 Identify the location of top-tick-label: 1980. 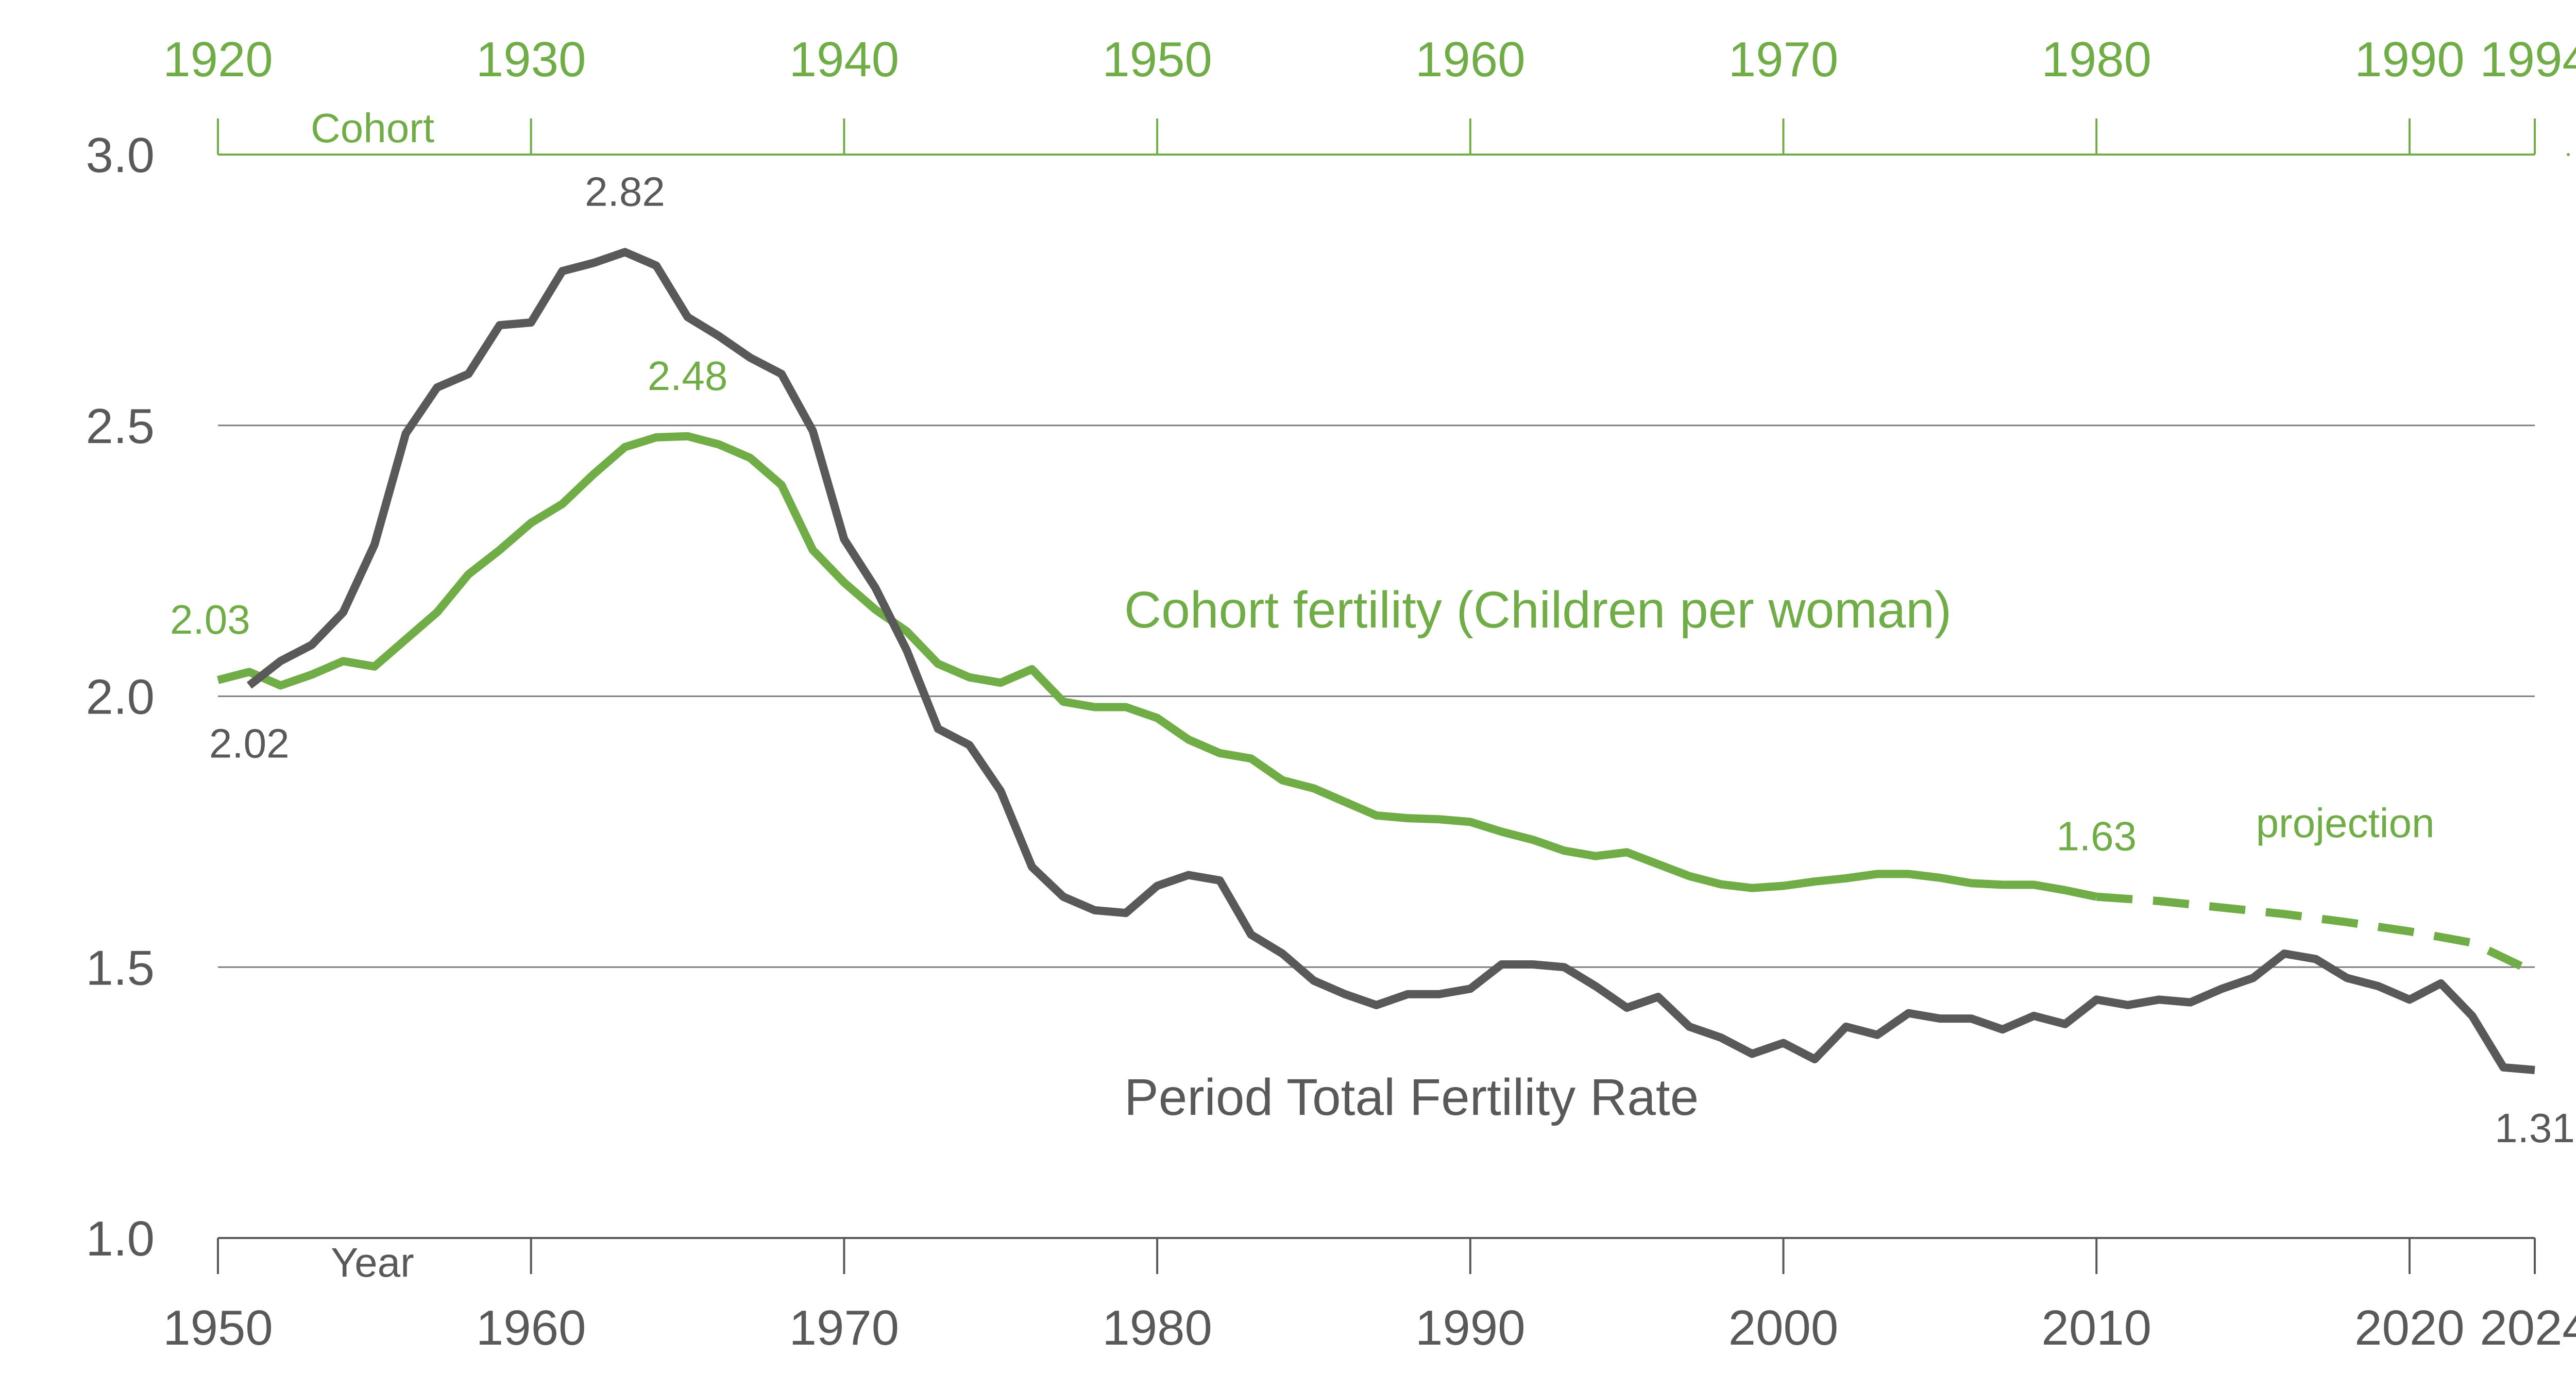
(2096, 59).